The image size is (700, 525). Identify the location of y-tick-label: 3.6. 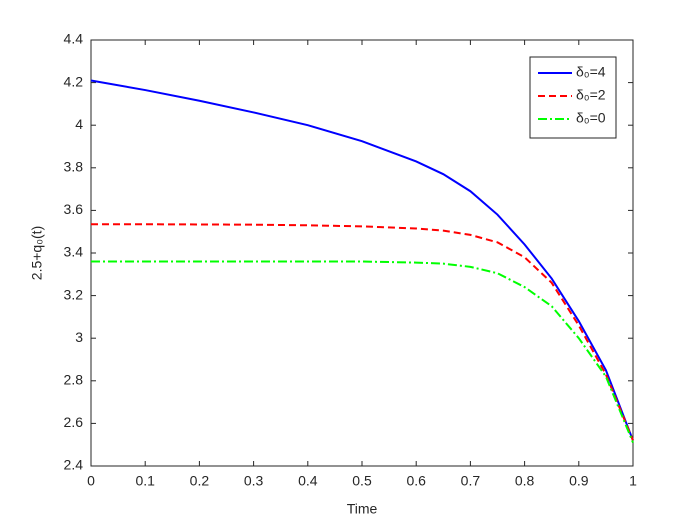
(74, 209).